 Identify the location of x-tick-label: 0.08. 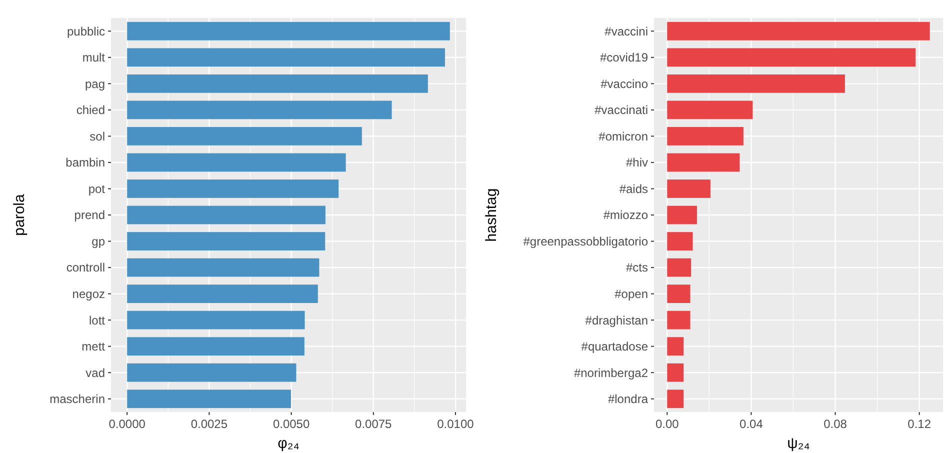
(836, 424).